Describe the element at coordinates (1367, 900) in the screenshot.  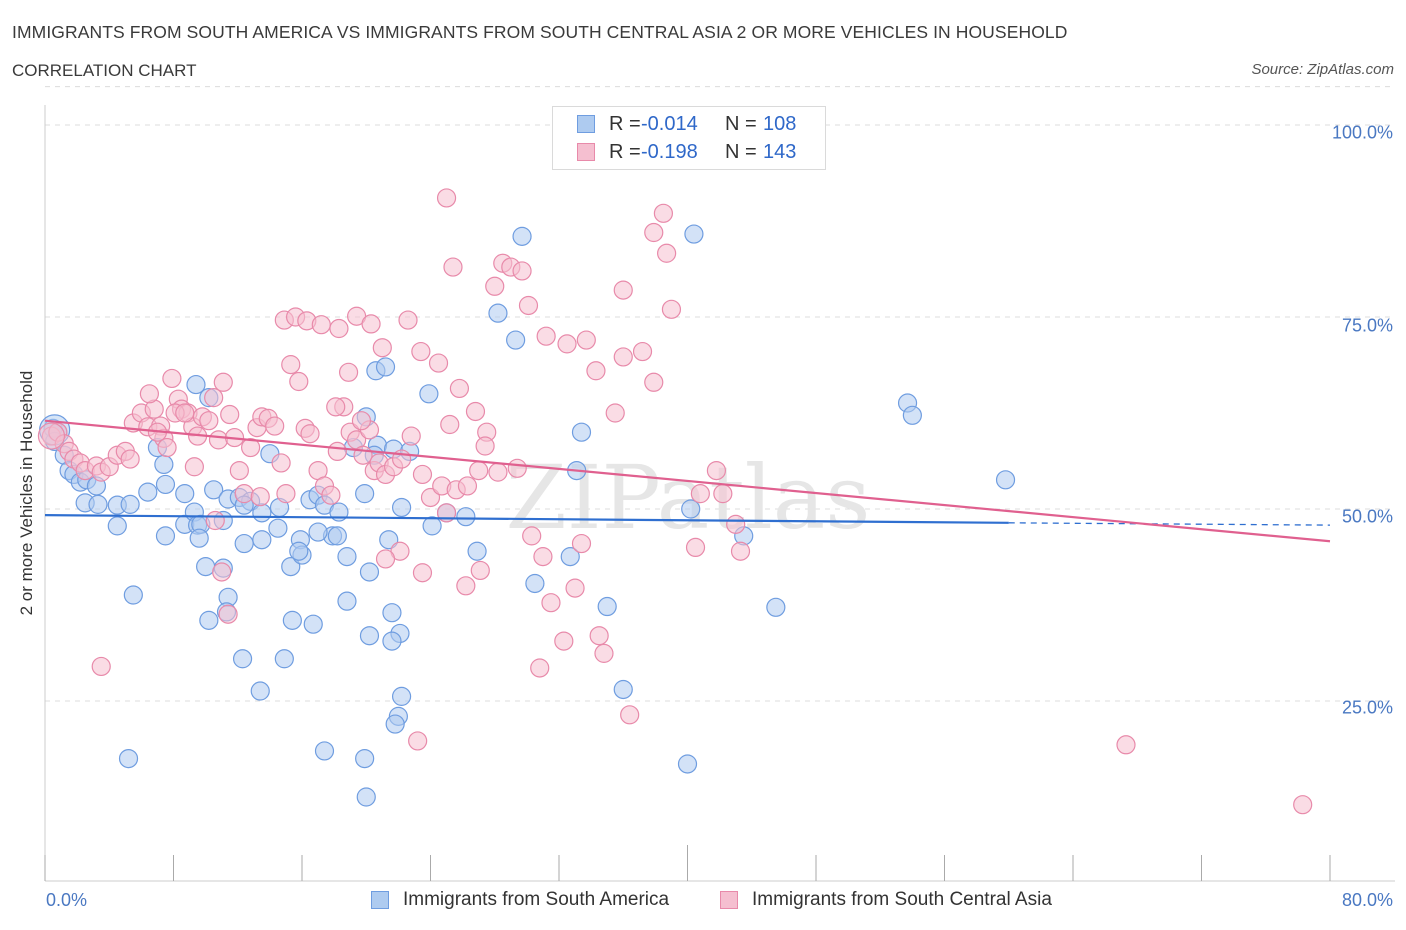
I see `x-tick-label-max: 80.0%` at that location.